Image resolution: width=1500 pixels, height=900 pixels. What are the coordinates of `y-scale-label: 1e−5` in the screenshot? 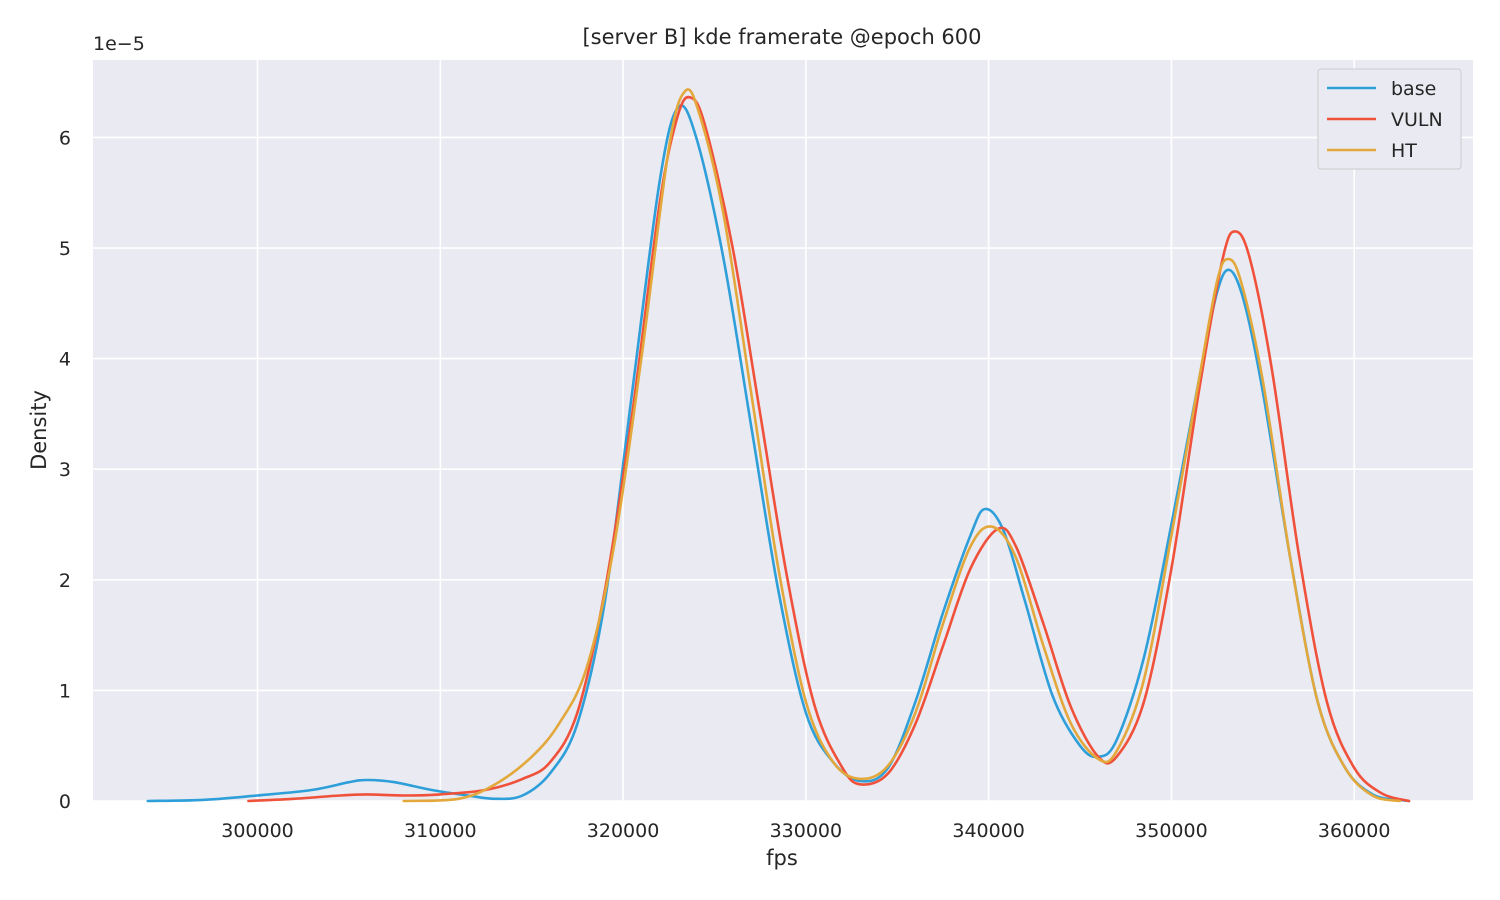 It's located at (119, 44).